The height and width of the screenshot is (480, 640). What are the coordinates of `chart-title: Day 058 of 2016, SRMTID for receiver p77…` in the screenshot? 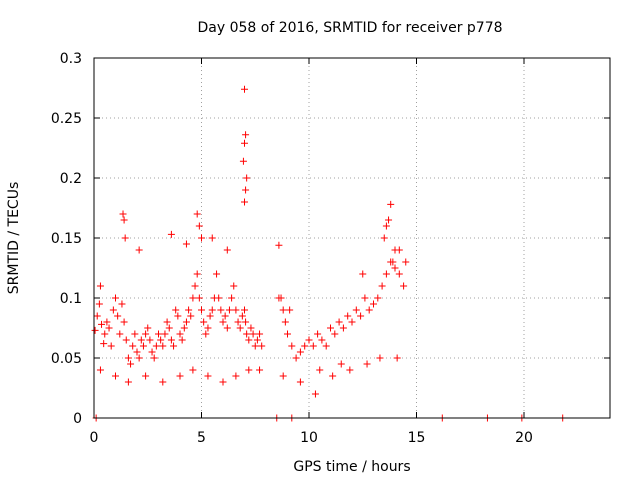 It's located at (349, 28).